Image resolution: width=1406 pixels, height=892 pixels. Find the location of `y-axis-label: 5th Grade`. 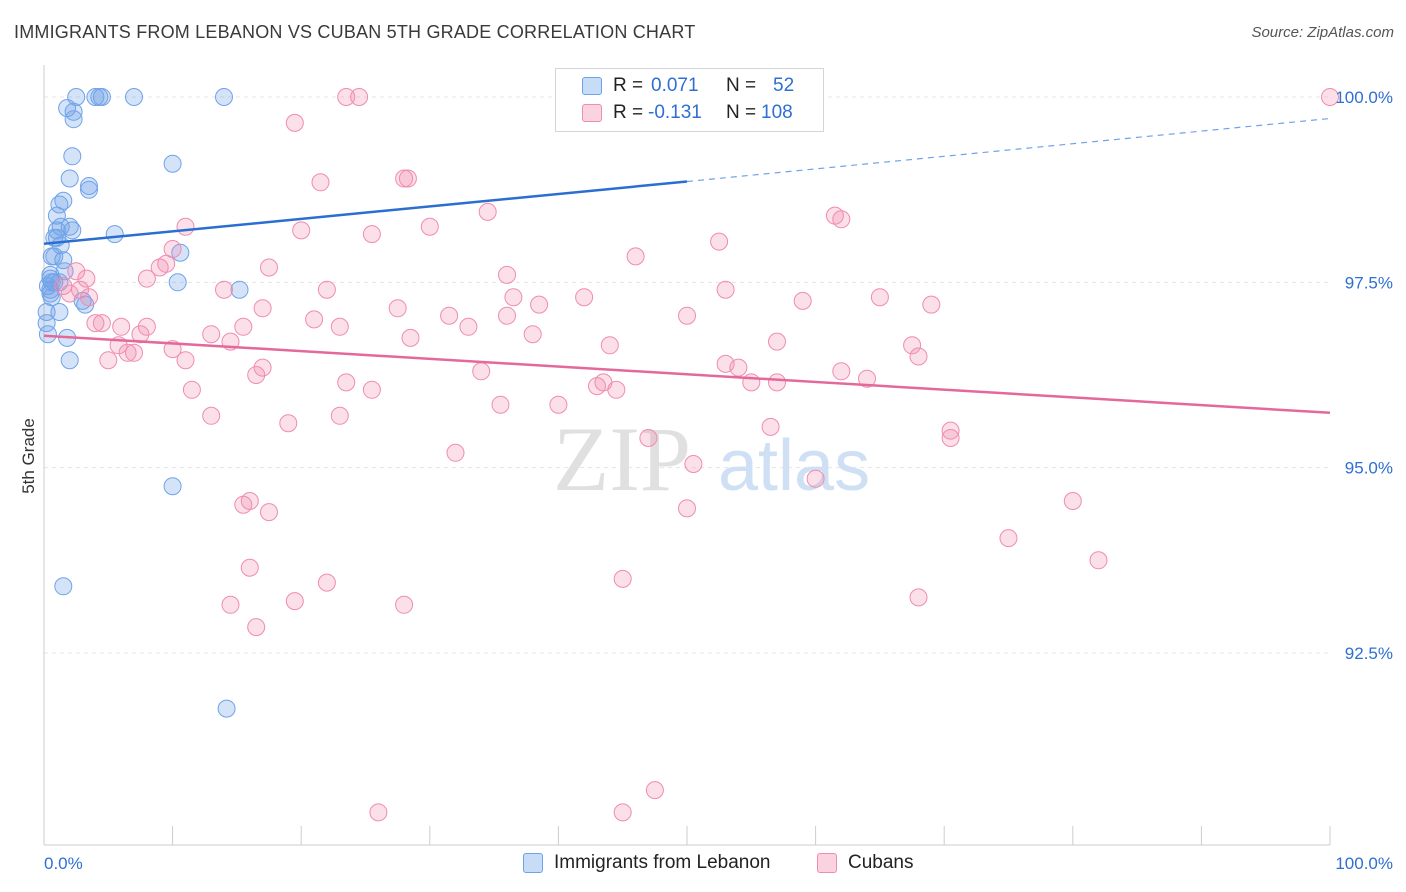

y-axis-label: 5th Grade is located at coordinates (28, 456).